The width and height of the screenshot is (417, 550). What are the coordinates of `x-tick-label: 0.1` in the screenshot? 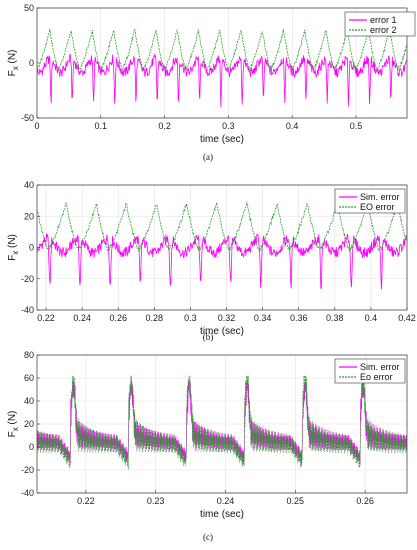 It's located at (101, 126).